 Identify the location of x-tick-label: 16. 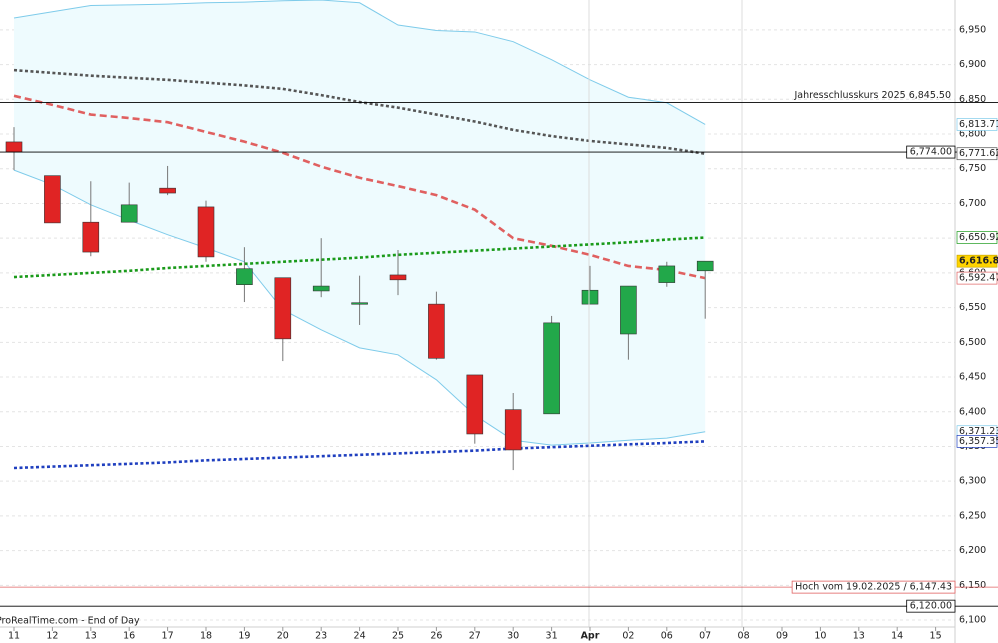
(129, 636).